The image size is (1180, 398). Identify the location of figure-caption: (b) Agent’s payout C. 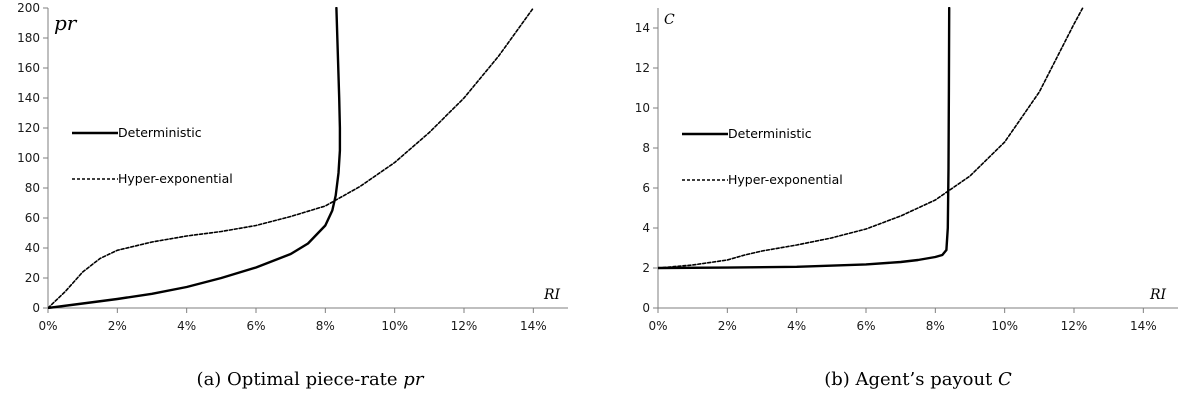
(918, 379).